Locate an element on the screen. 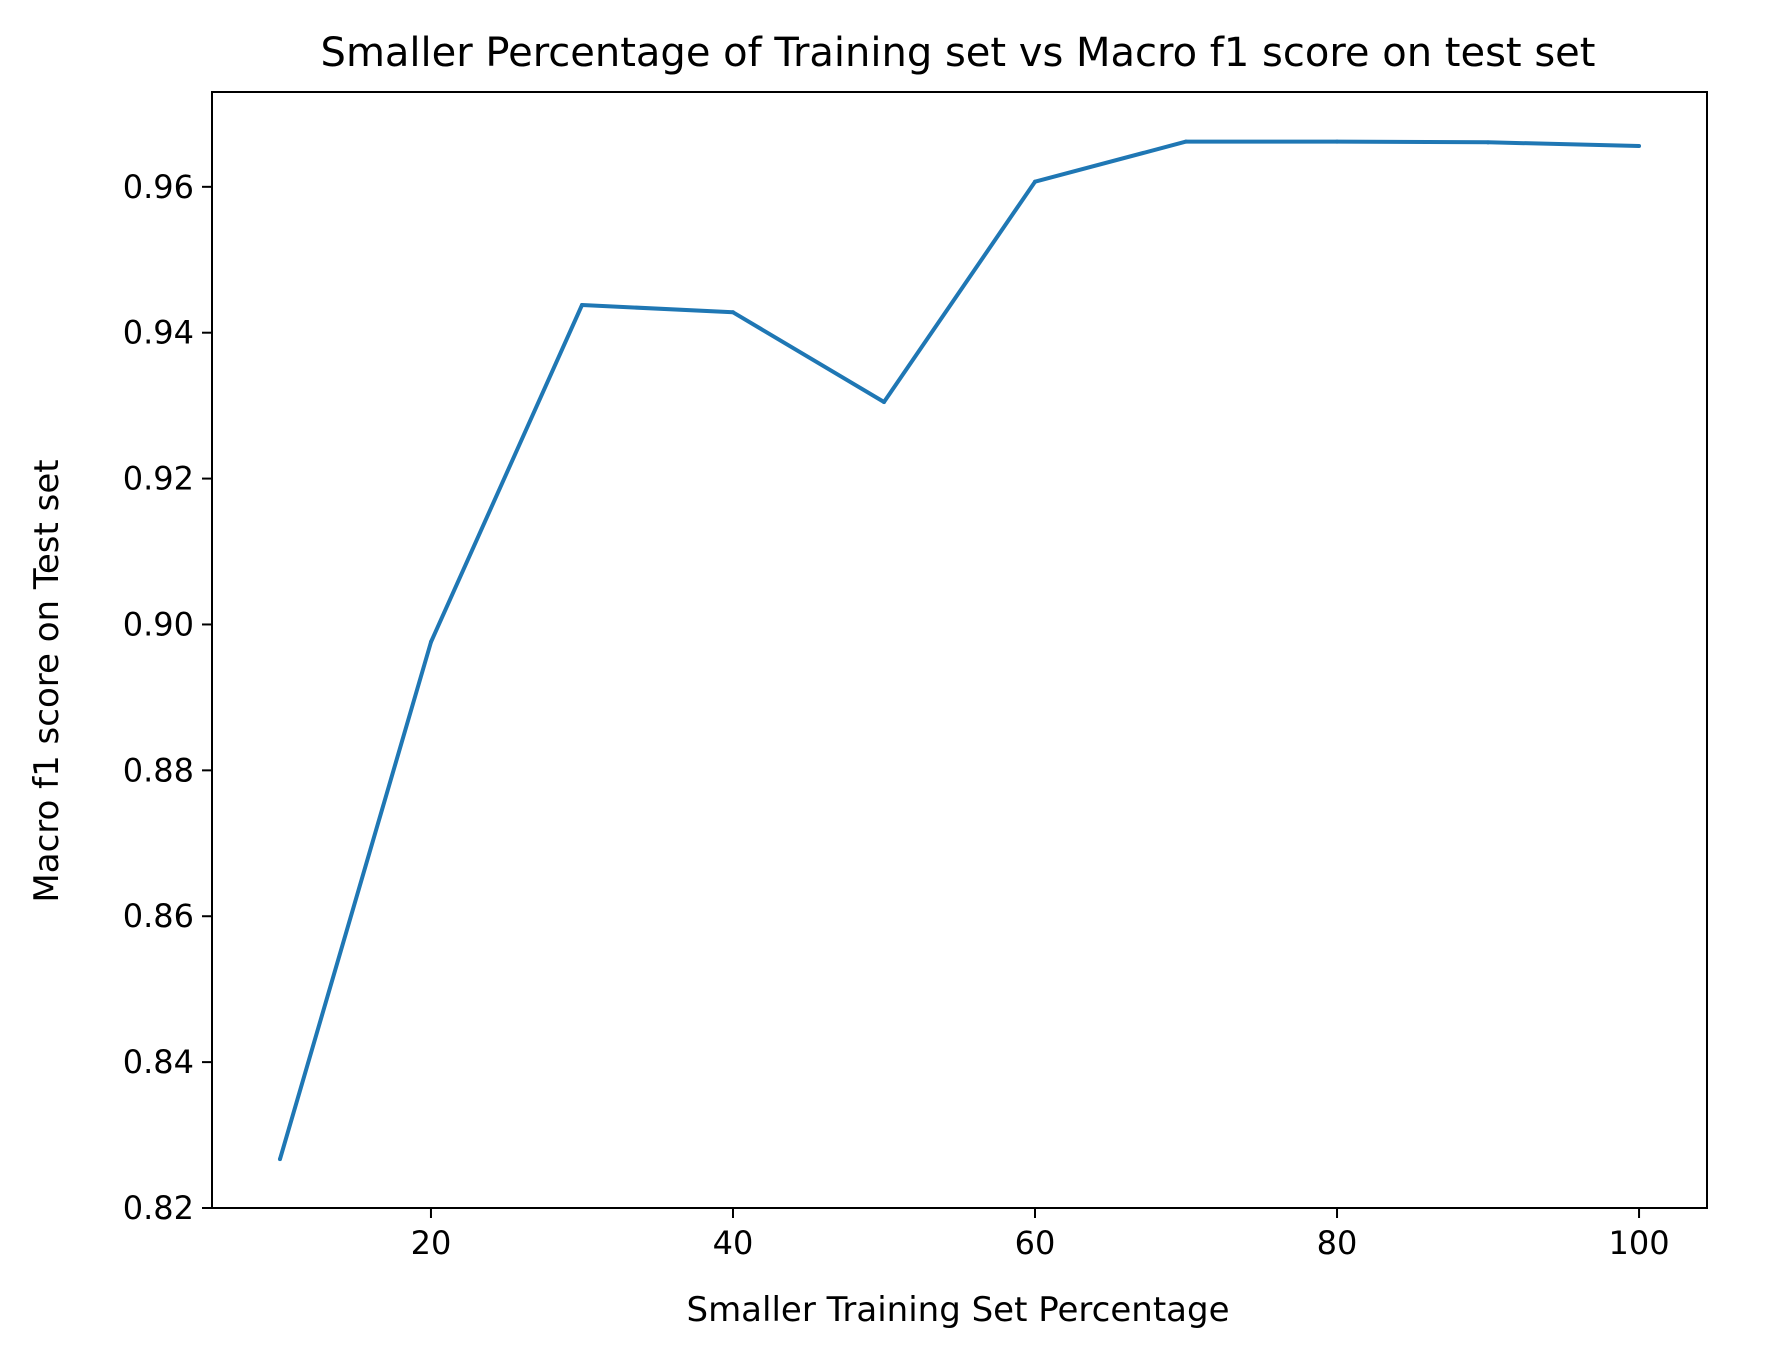 The height and width of the screenshot is (1361, 1782). y-tick-label: 0.88 is located at coordinates (158, 770).